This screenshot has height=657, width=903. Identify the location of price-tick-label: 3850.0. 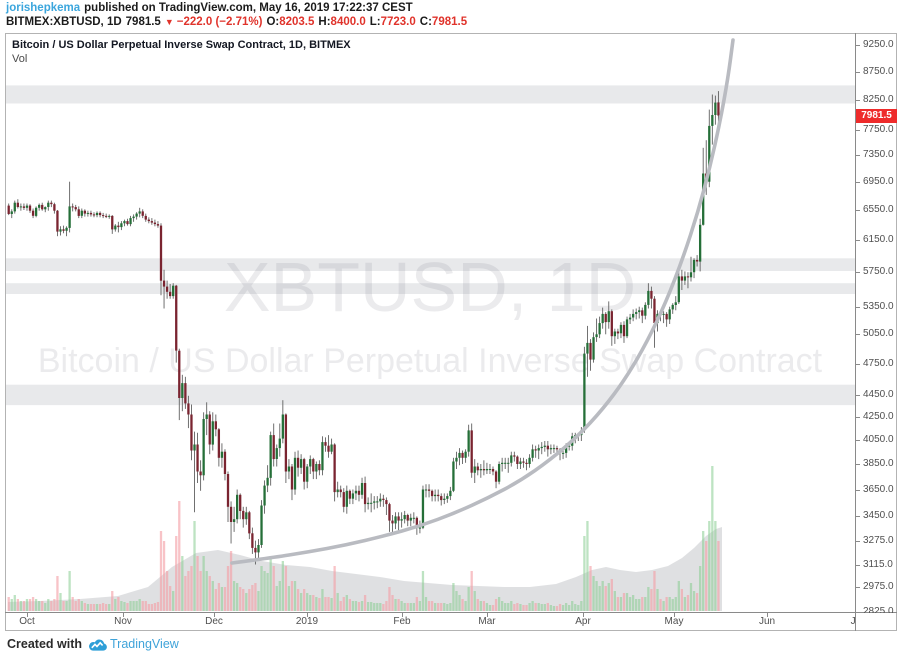
(878, 463).